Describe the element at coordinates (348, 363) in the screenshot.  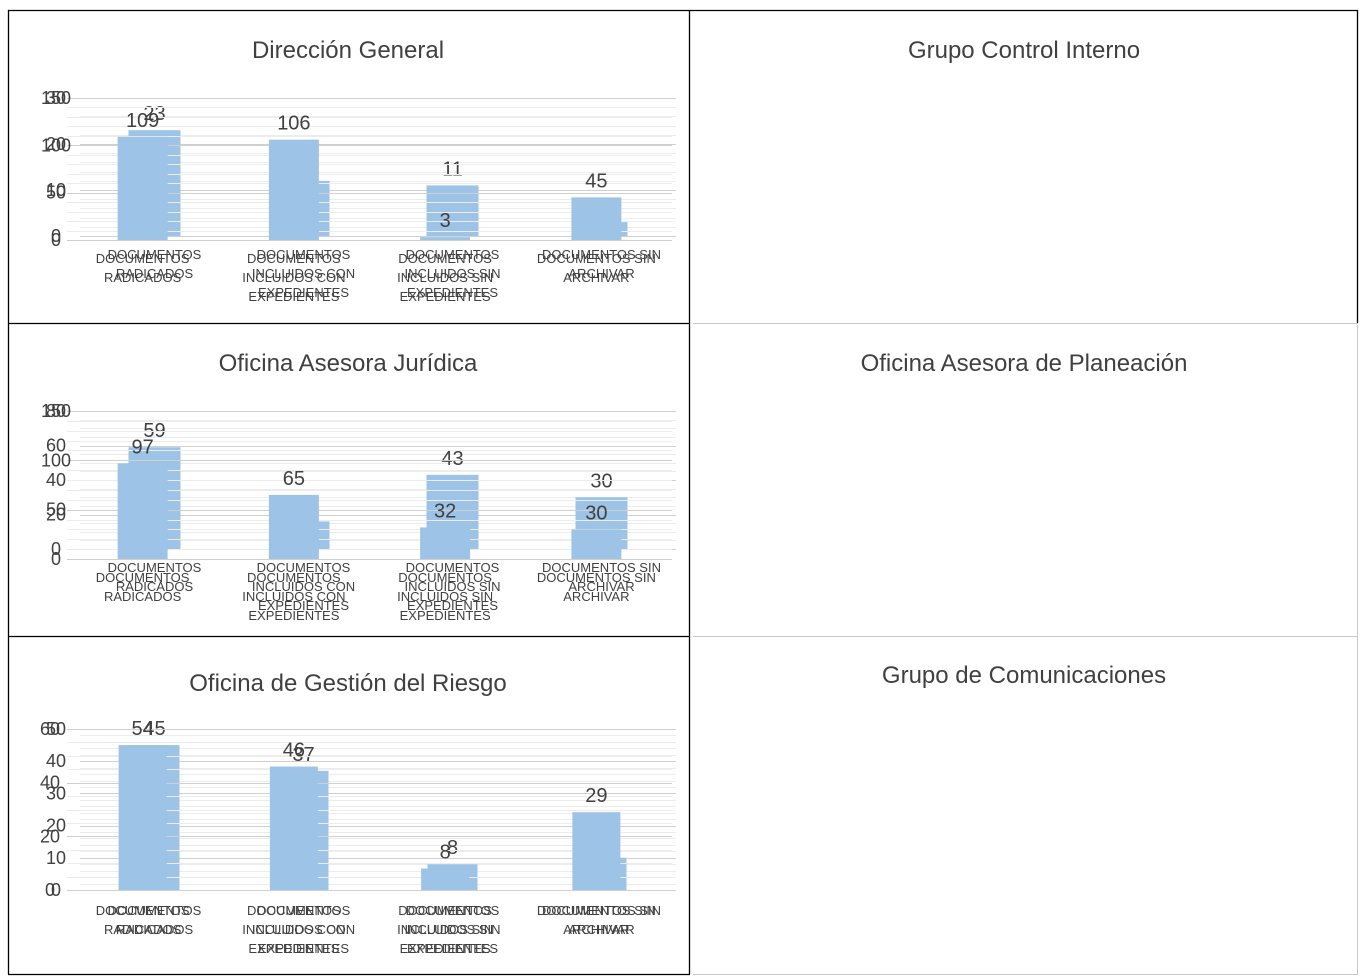
I see `chart-title: Oficina Asesora Jurídica` at that location.